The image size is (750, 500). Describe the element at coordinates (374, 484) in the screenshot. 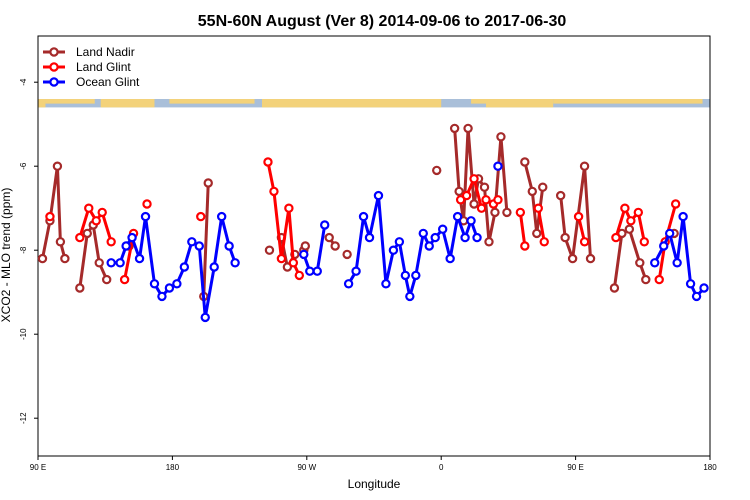

I see `x-axis-label: Longitude` at that location.